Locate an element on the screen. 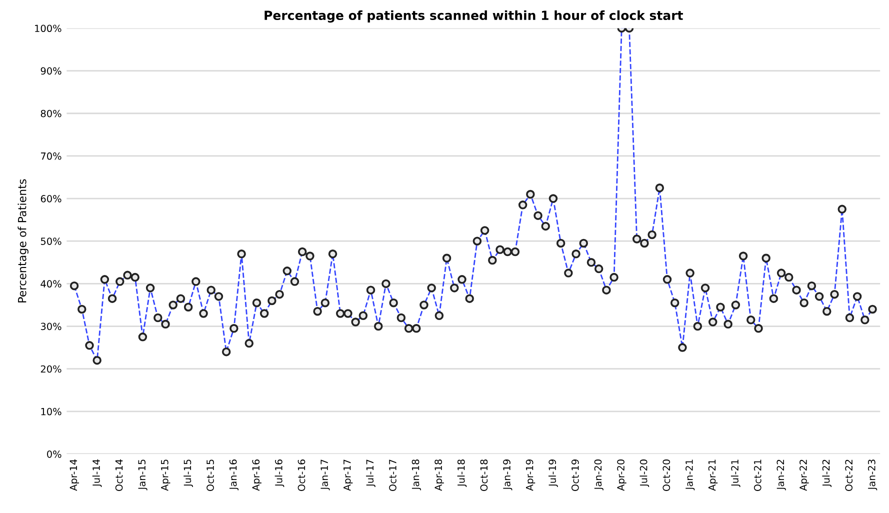 This screenshot has width=889, height=513. x-tick-label: Jan-18 is located at coordinates (417, 475).